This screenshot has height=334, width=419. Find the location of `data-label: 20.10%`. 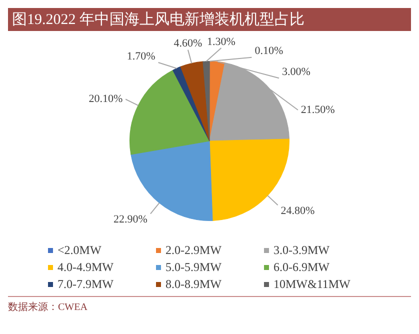

data-label: 20.10% is located at coordinates (105, 99).